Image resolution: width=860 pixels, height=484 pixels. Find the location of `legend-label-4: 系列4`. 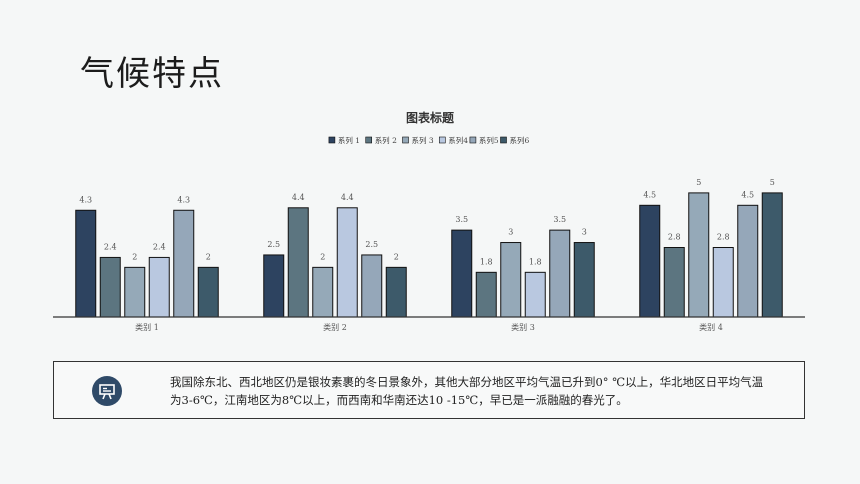

legend-label-4: 系列4 is located at coordinates (458, 140).